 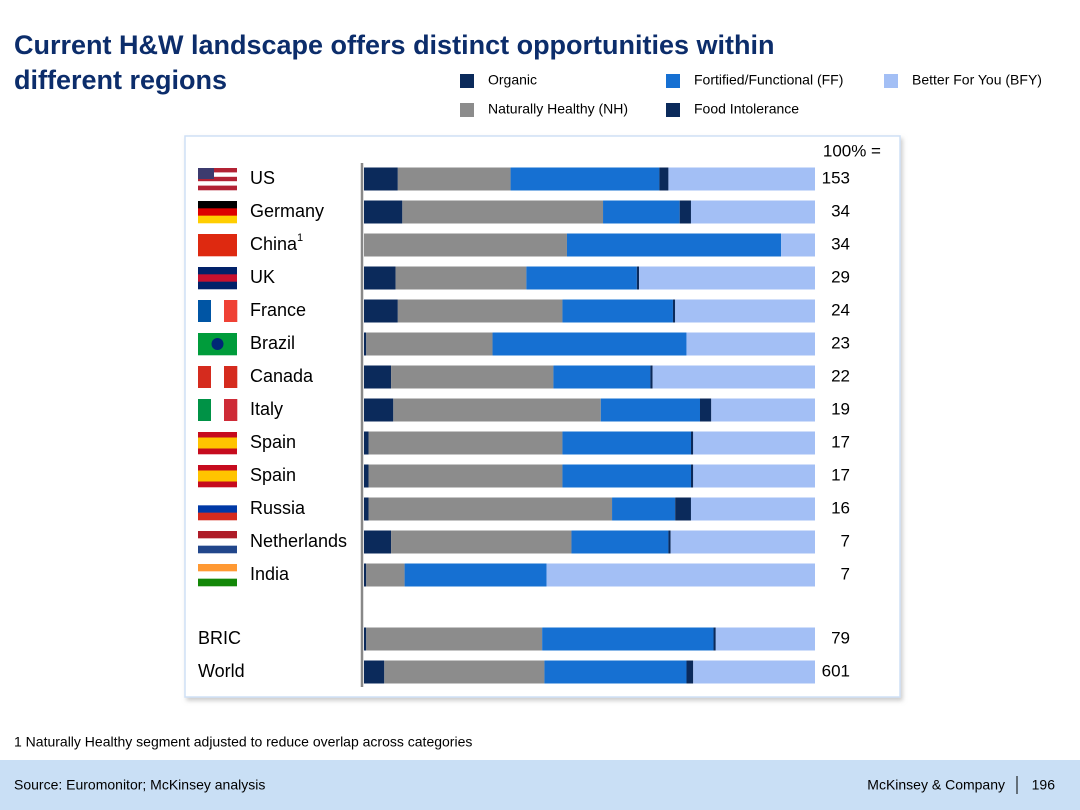 I want to click on total-label: 23, so click(x=840, y=342).